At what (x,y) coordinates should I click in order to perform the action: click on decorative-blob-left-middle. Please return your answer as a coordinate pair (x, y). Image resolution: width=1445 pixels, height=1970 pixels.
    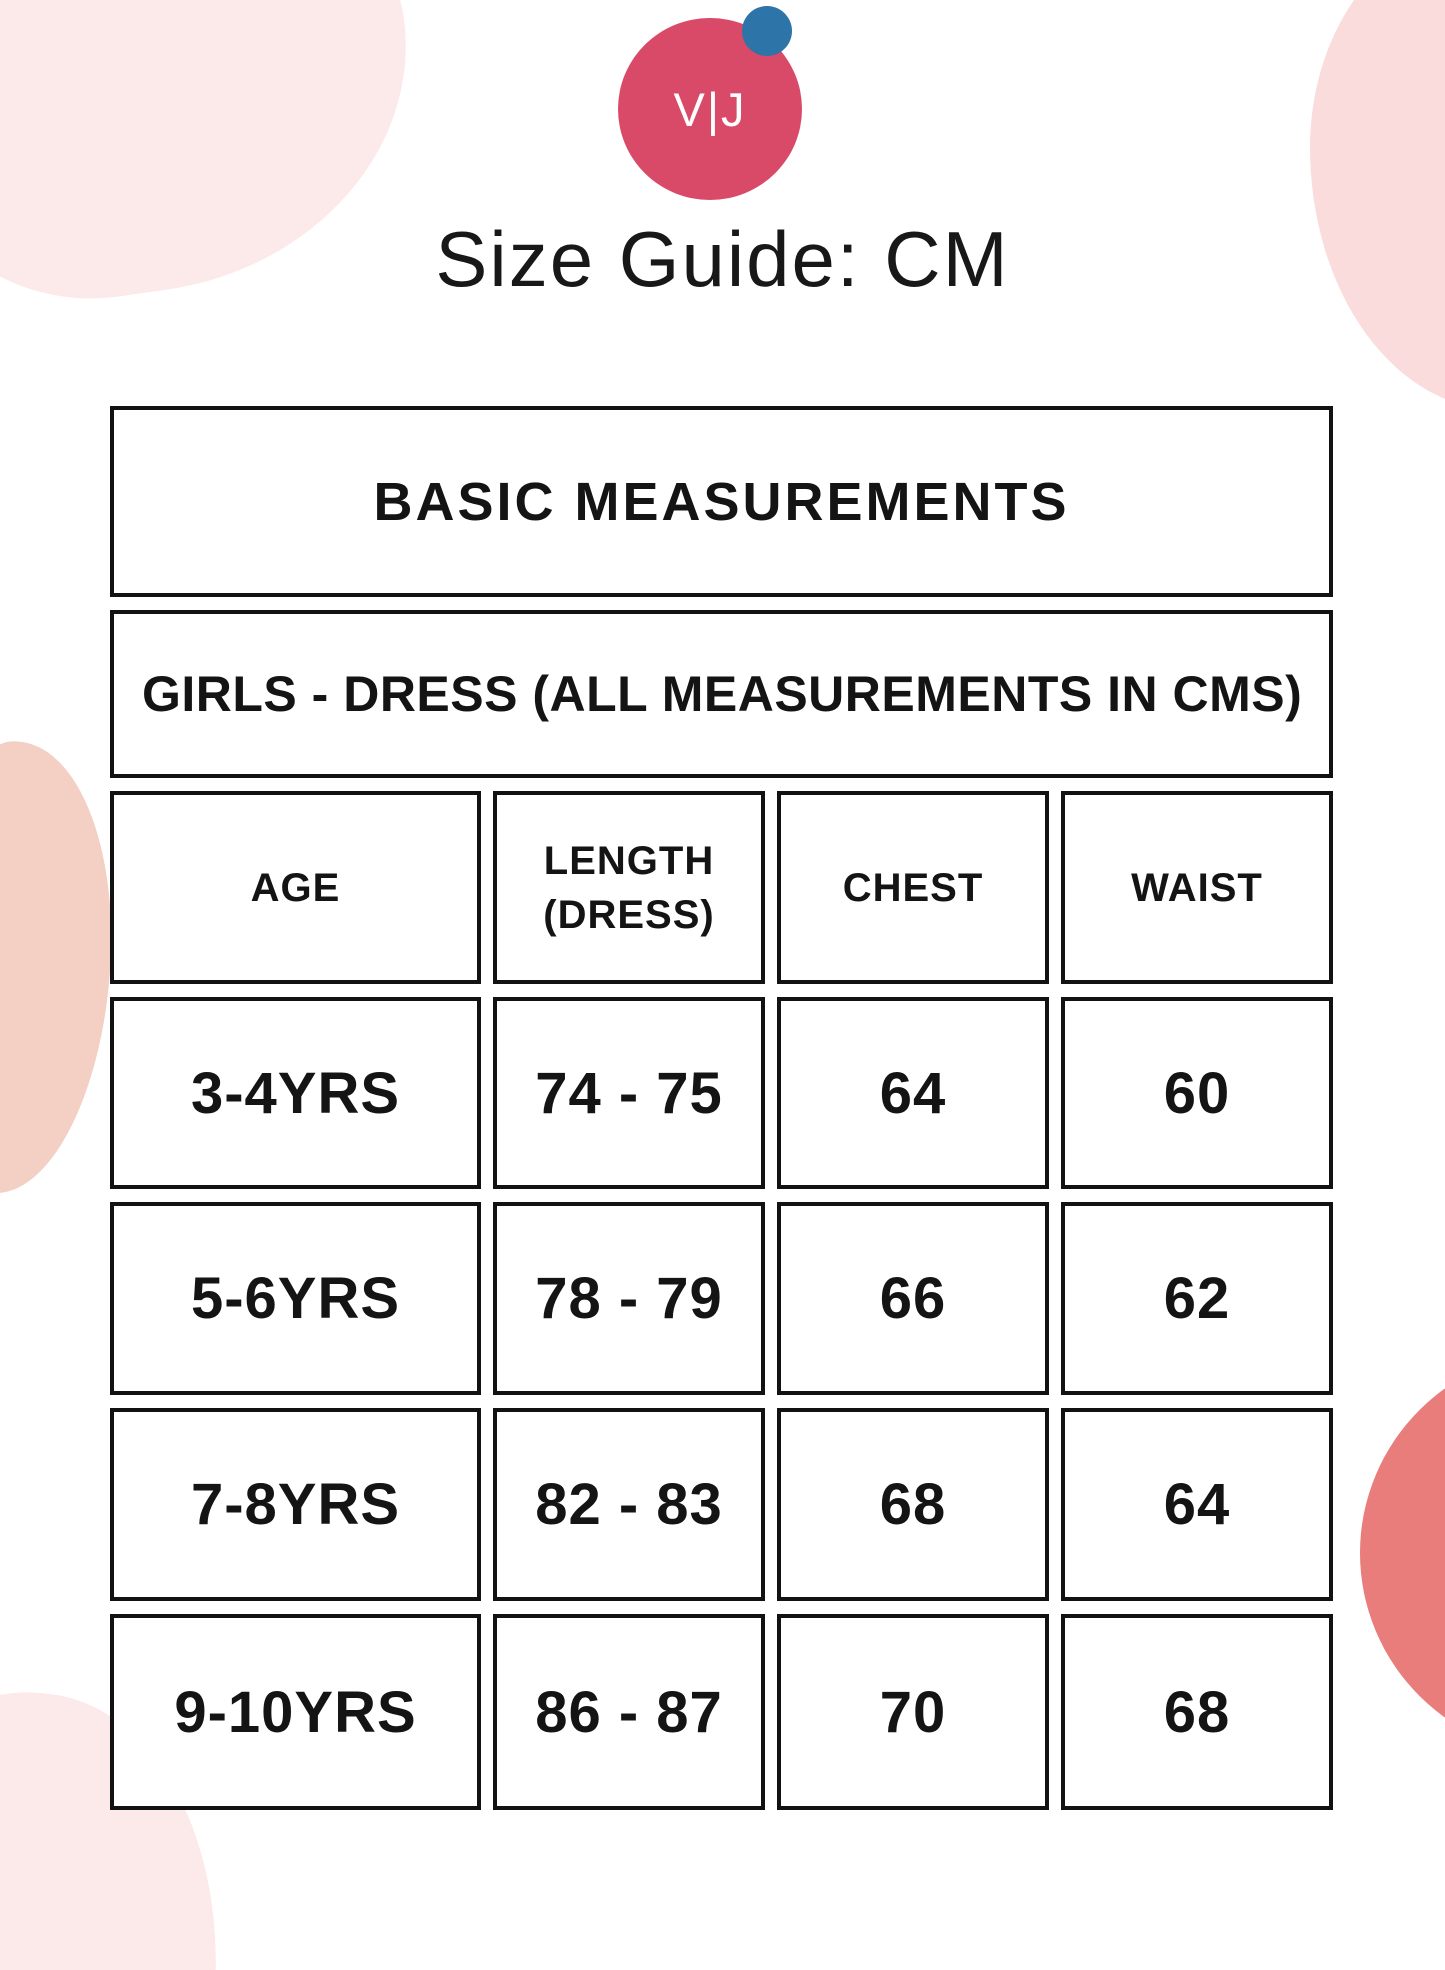
    Looking at the image, I should click on (63, 968).